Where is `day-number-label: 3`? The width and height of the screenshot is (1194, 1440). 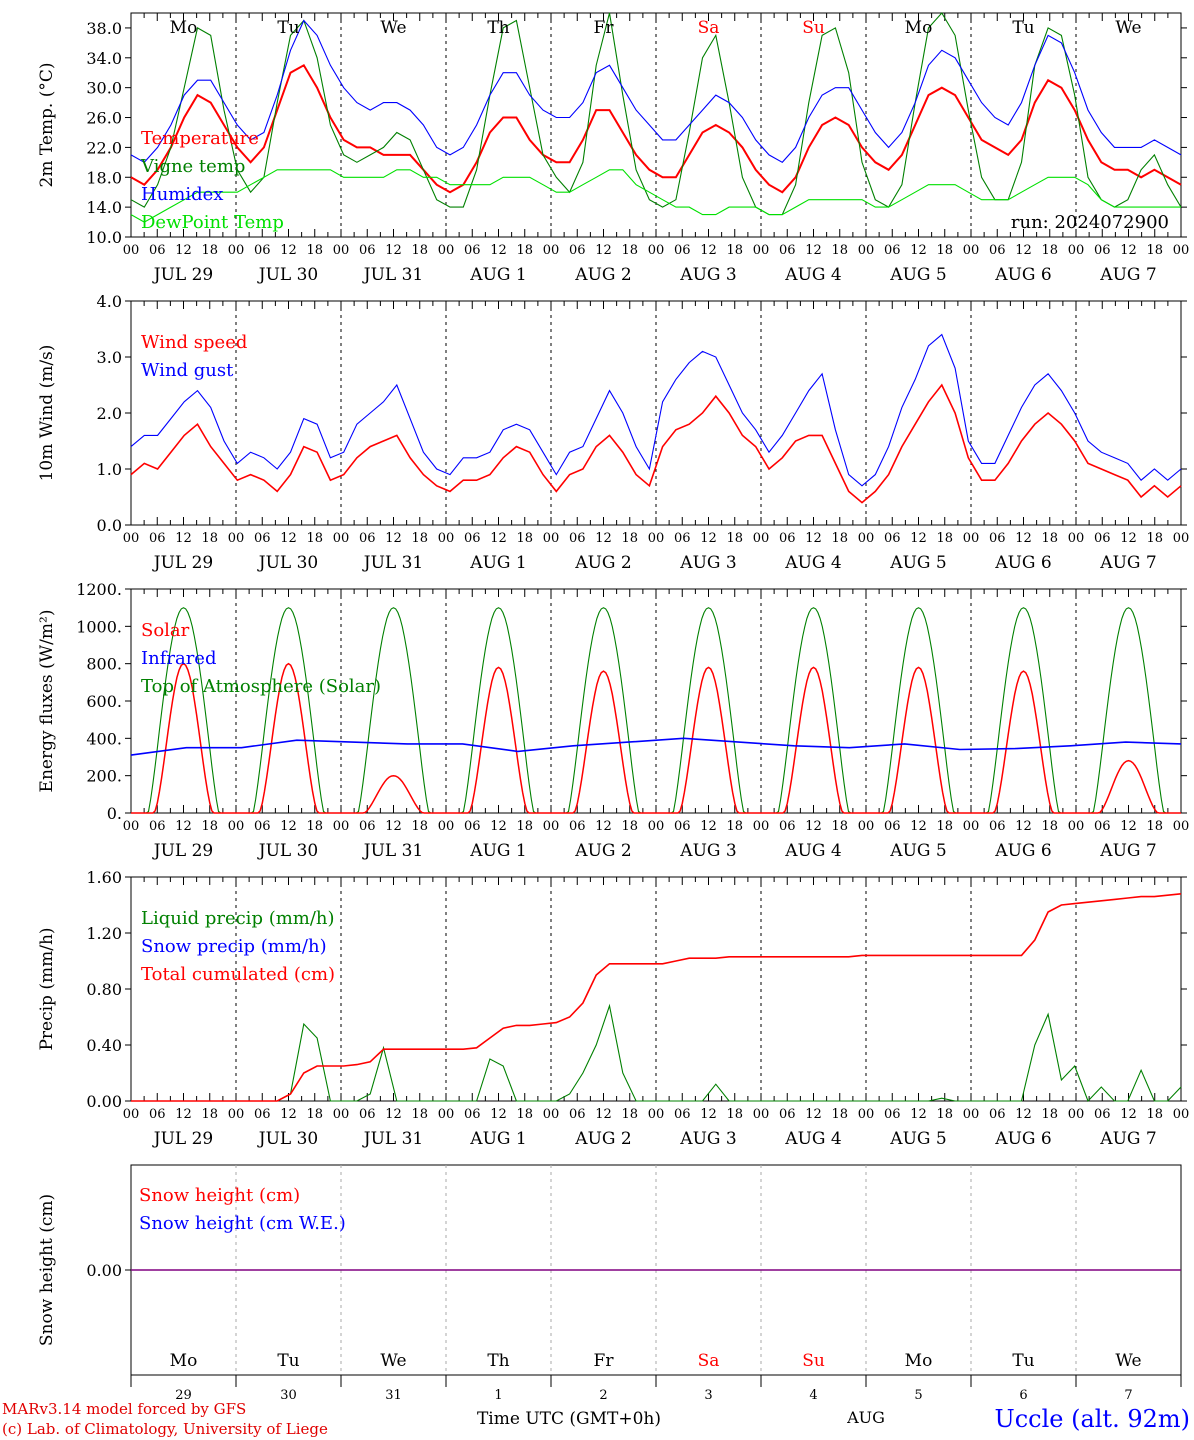
day-number-label: 3 is located at coordinates (708, 1395).